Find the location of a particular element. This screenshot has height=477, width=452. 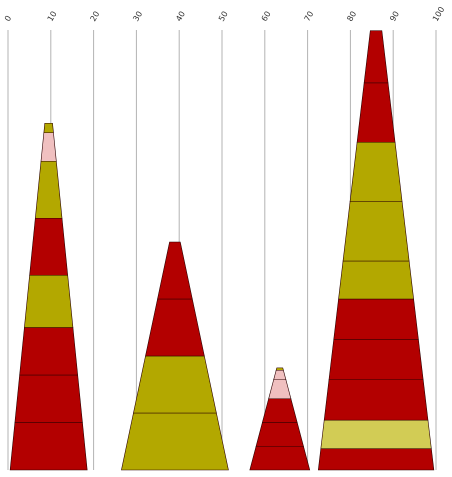

x-tick-label: 70 is located at coordinates (309, 16).